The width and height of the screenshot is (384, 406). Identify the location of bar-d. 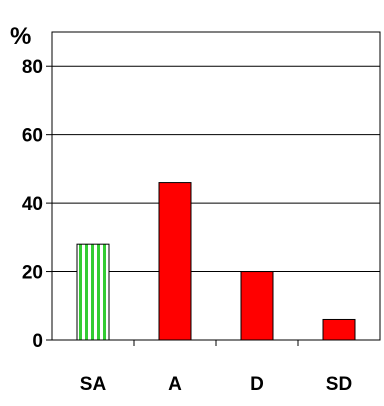
(257, 306).